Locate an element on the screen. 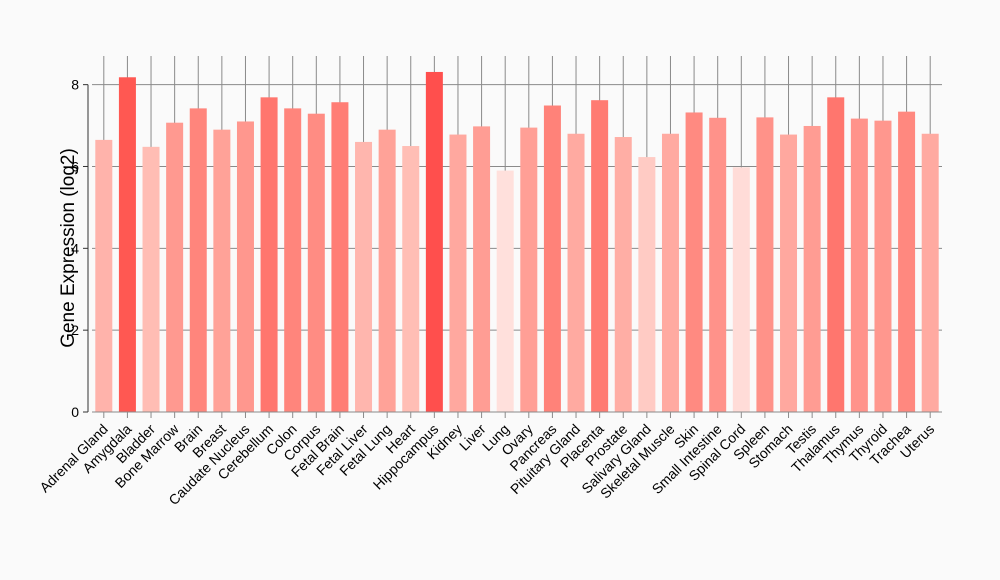 This screenshot has width=1000, height=580. y-tick-label: 8 is located at coordinates (75, 85).